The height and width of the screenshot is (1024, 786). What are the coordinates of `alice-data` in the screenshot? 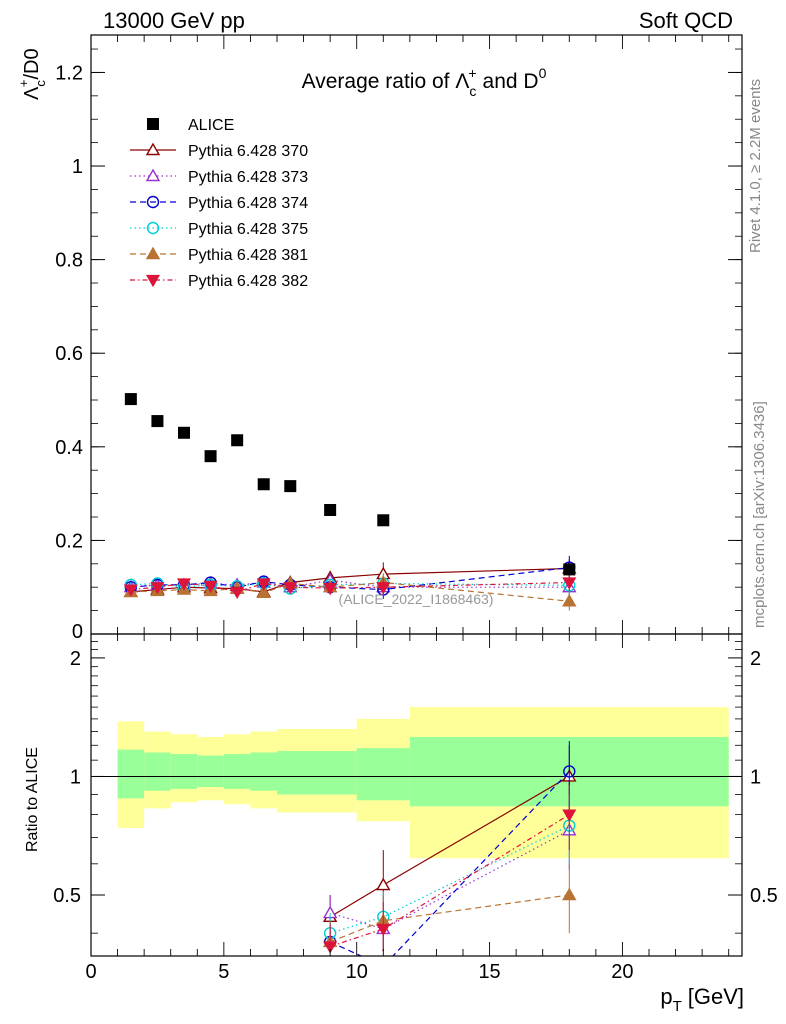 It's located at (350, 484).